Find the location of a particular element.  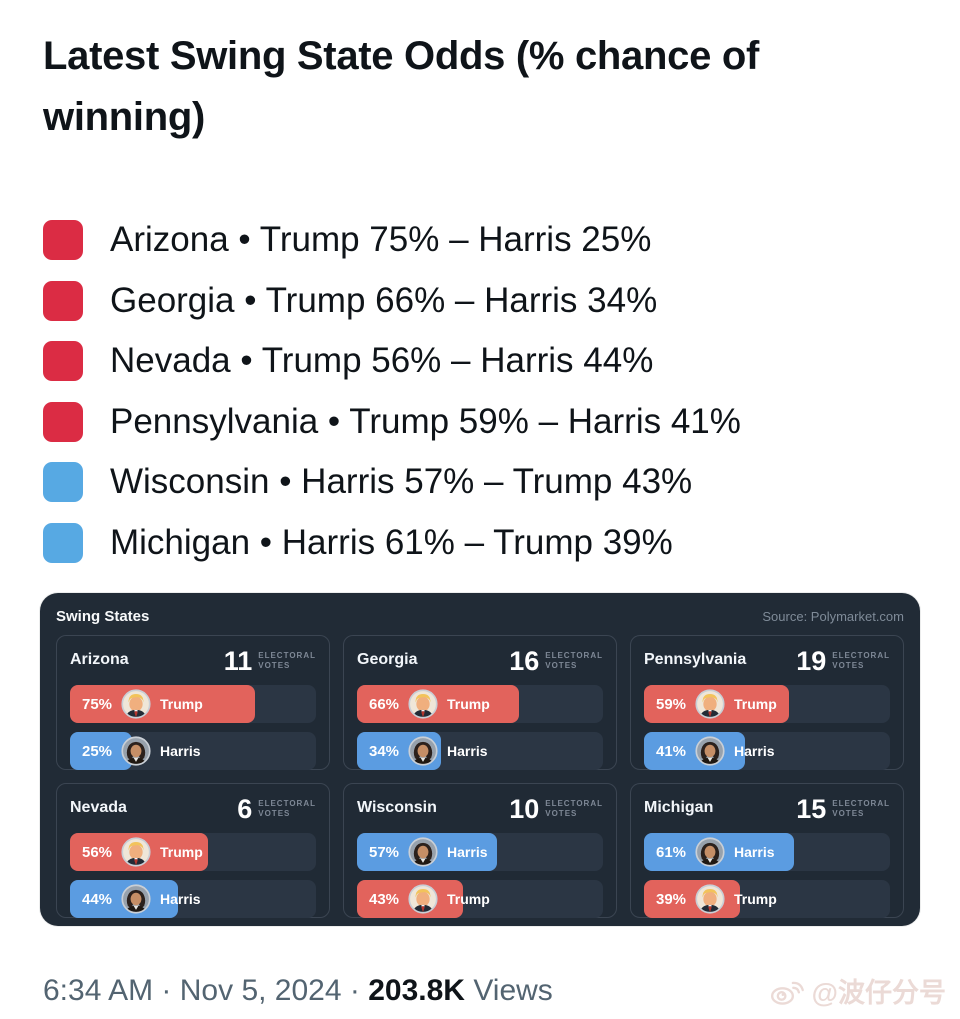

post-time: 6:34 AM is located at coordinates (98, 990).